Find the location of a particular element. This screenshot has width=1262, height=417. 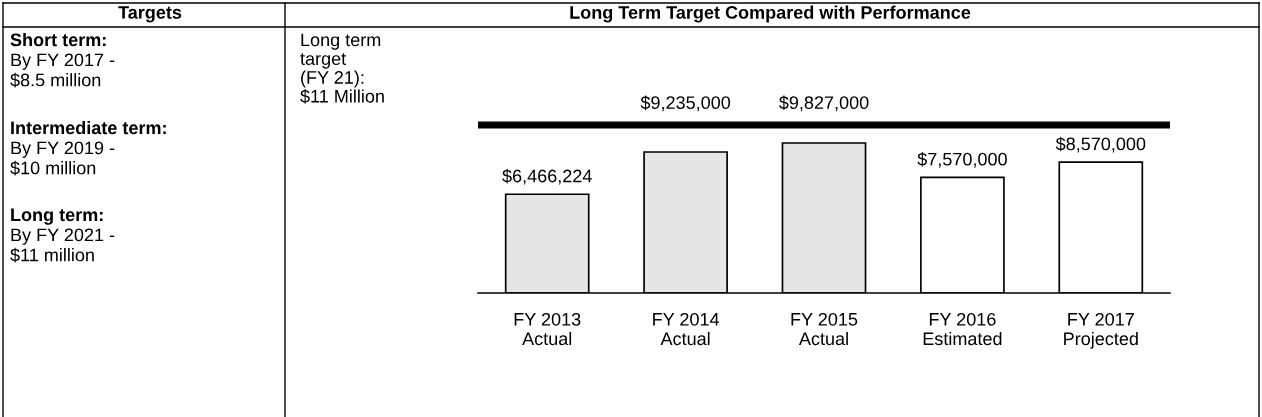

data-label: $8,570,000 is located at coordinates (1100, 144).